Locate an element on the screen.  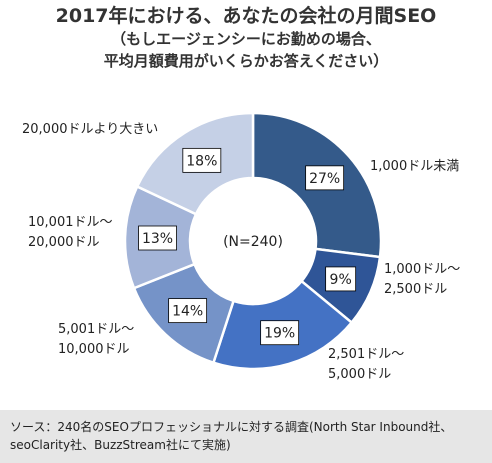
title-line-3: 平均月額費用がいくらかお答えください） is located at coordinates (246, 61).